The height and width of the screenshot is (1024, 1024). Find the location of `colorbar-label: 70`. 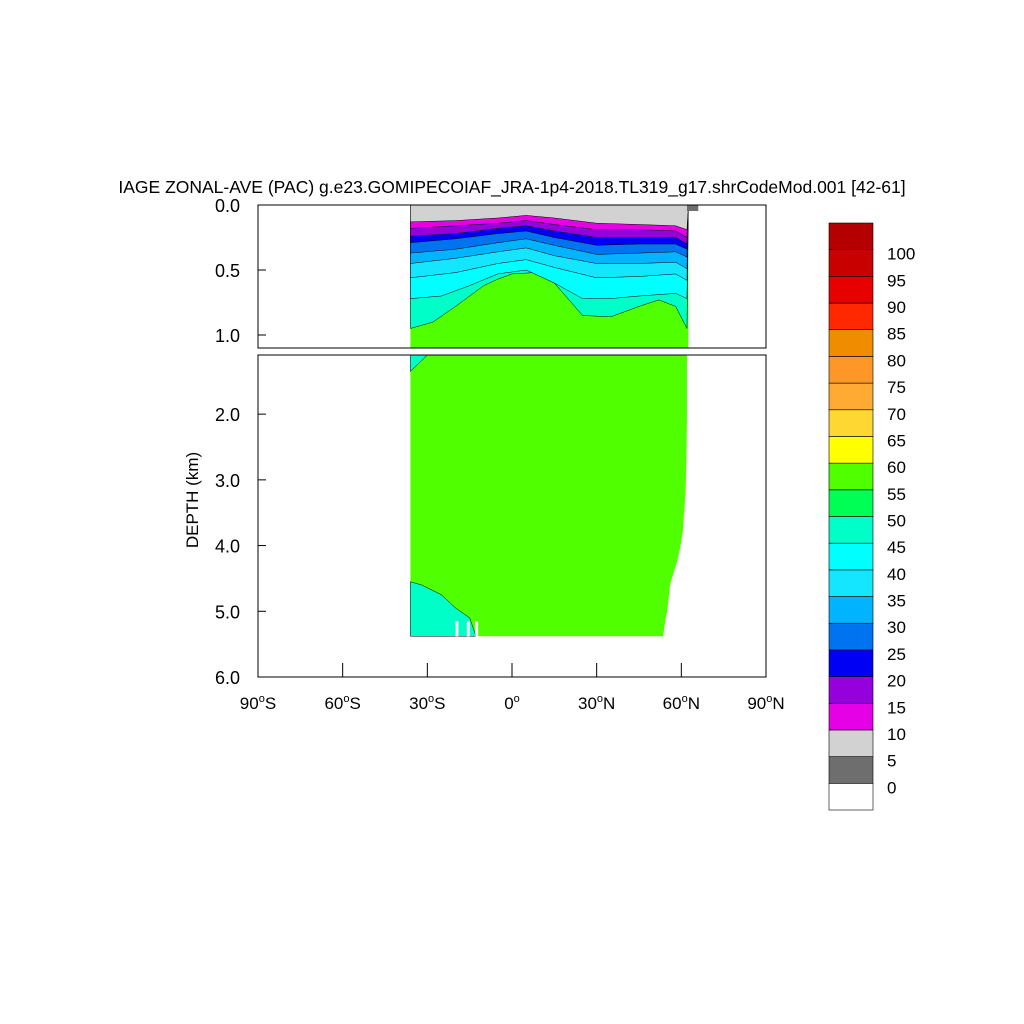

colorbar-label: 70 is located at coordinates (896, 414).